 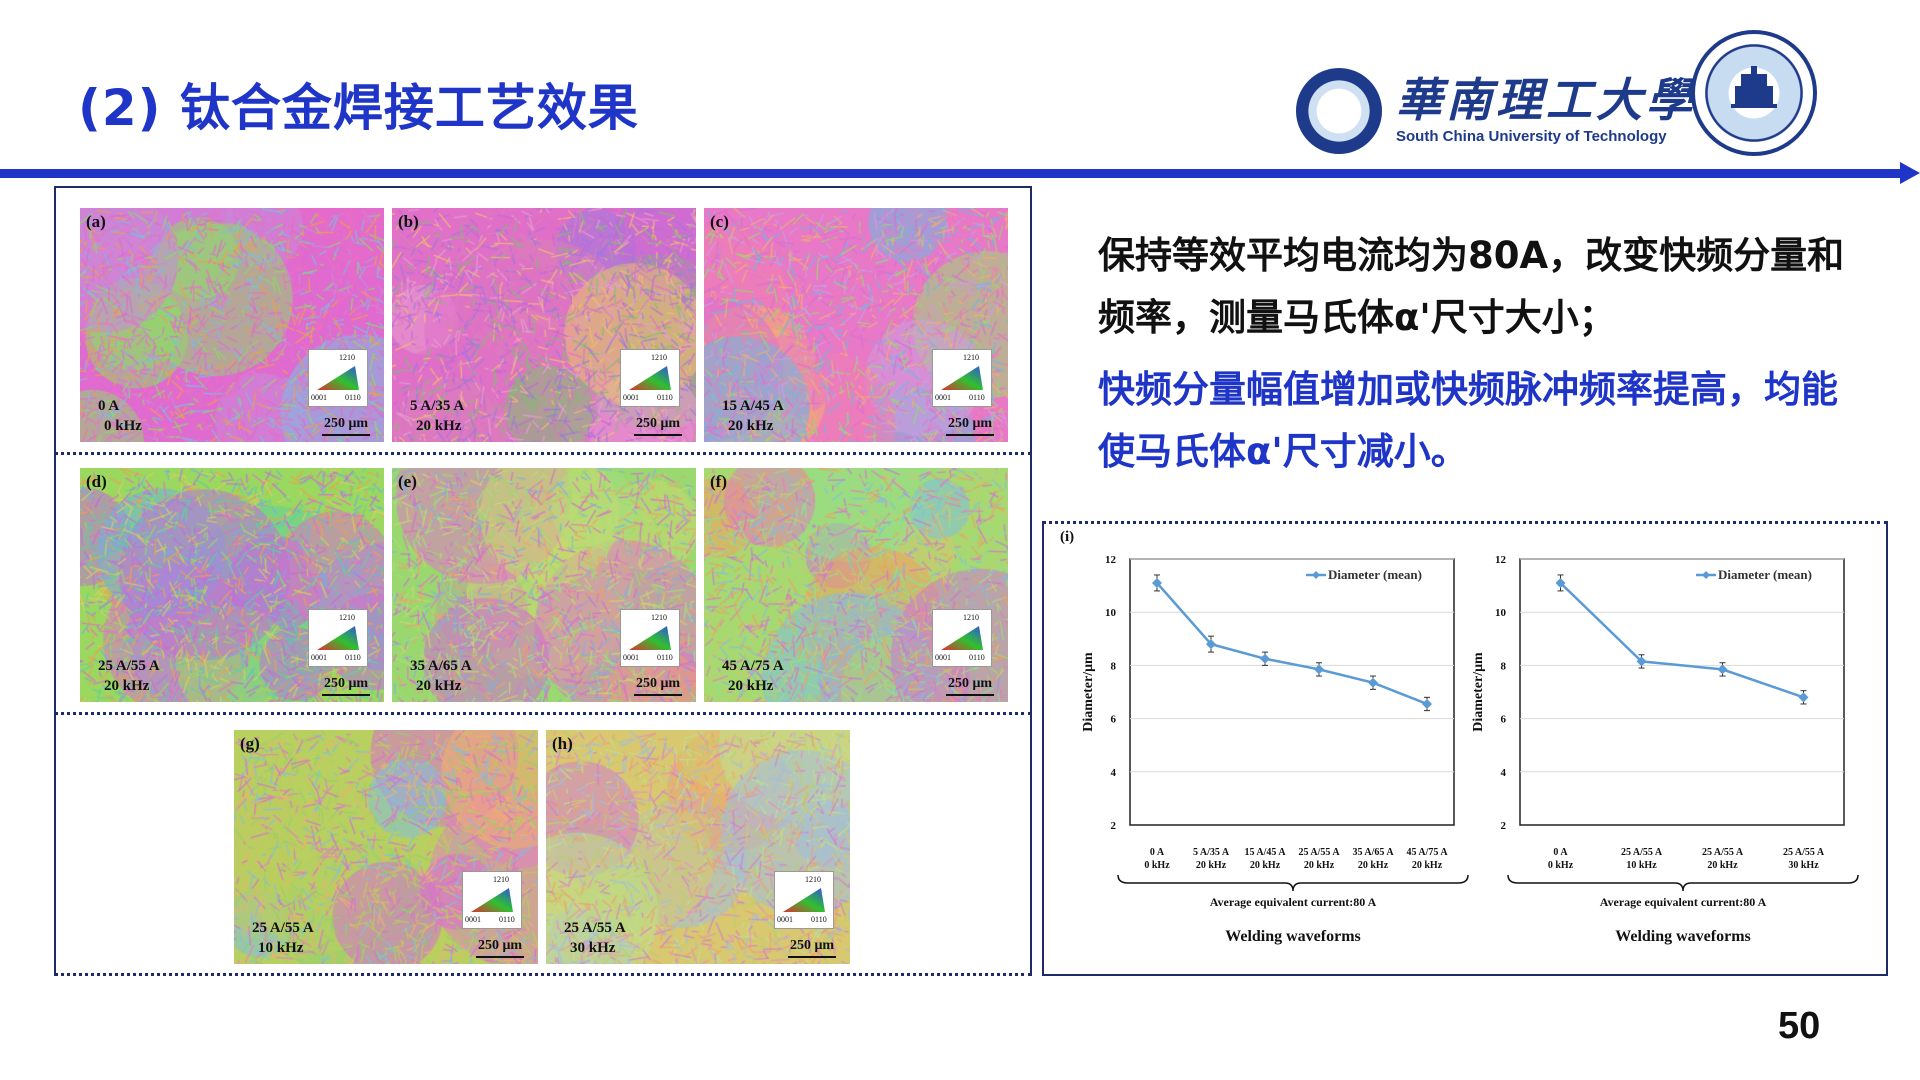 What do you see at coordinates (96, 221) in the screenshot?
I see `micrograph-label: (a)` at bounding box center [96, 221].